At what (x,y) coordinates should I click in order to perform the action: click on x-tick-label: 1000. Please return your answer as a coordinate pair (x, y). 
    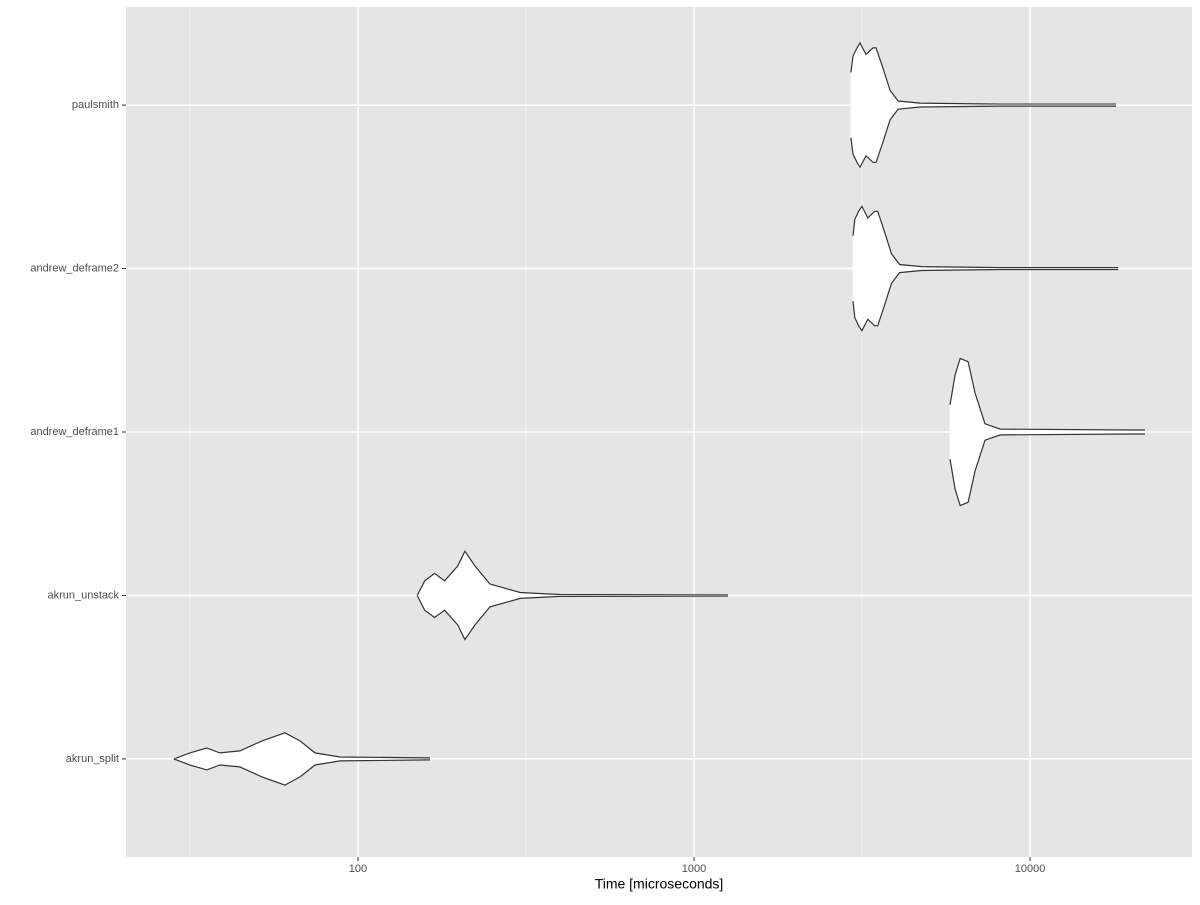
    Looking at the image, I should click on (694, 869).